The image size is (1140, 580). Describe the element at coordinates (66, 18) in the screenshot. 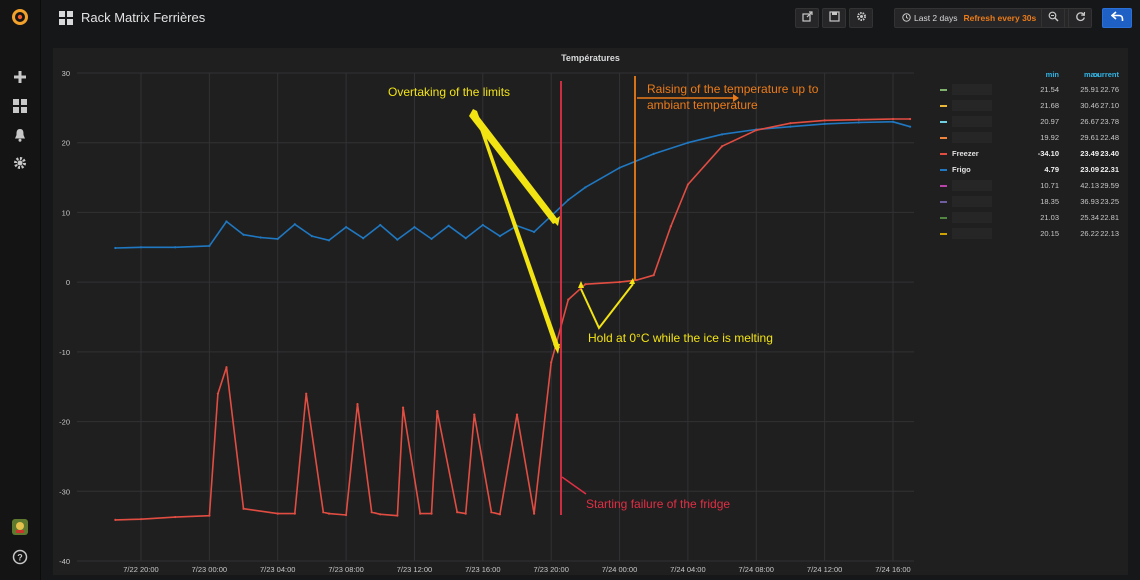

I see `dashboard-grid-icon` at that location.